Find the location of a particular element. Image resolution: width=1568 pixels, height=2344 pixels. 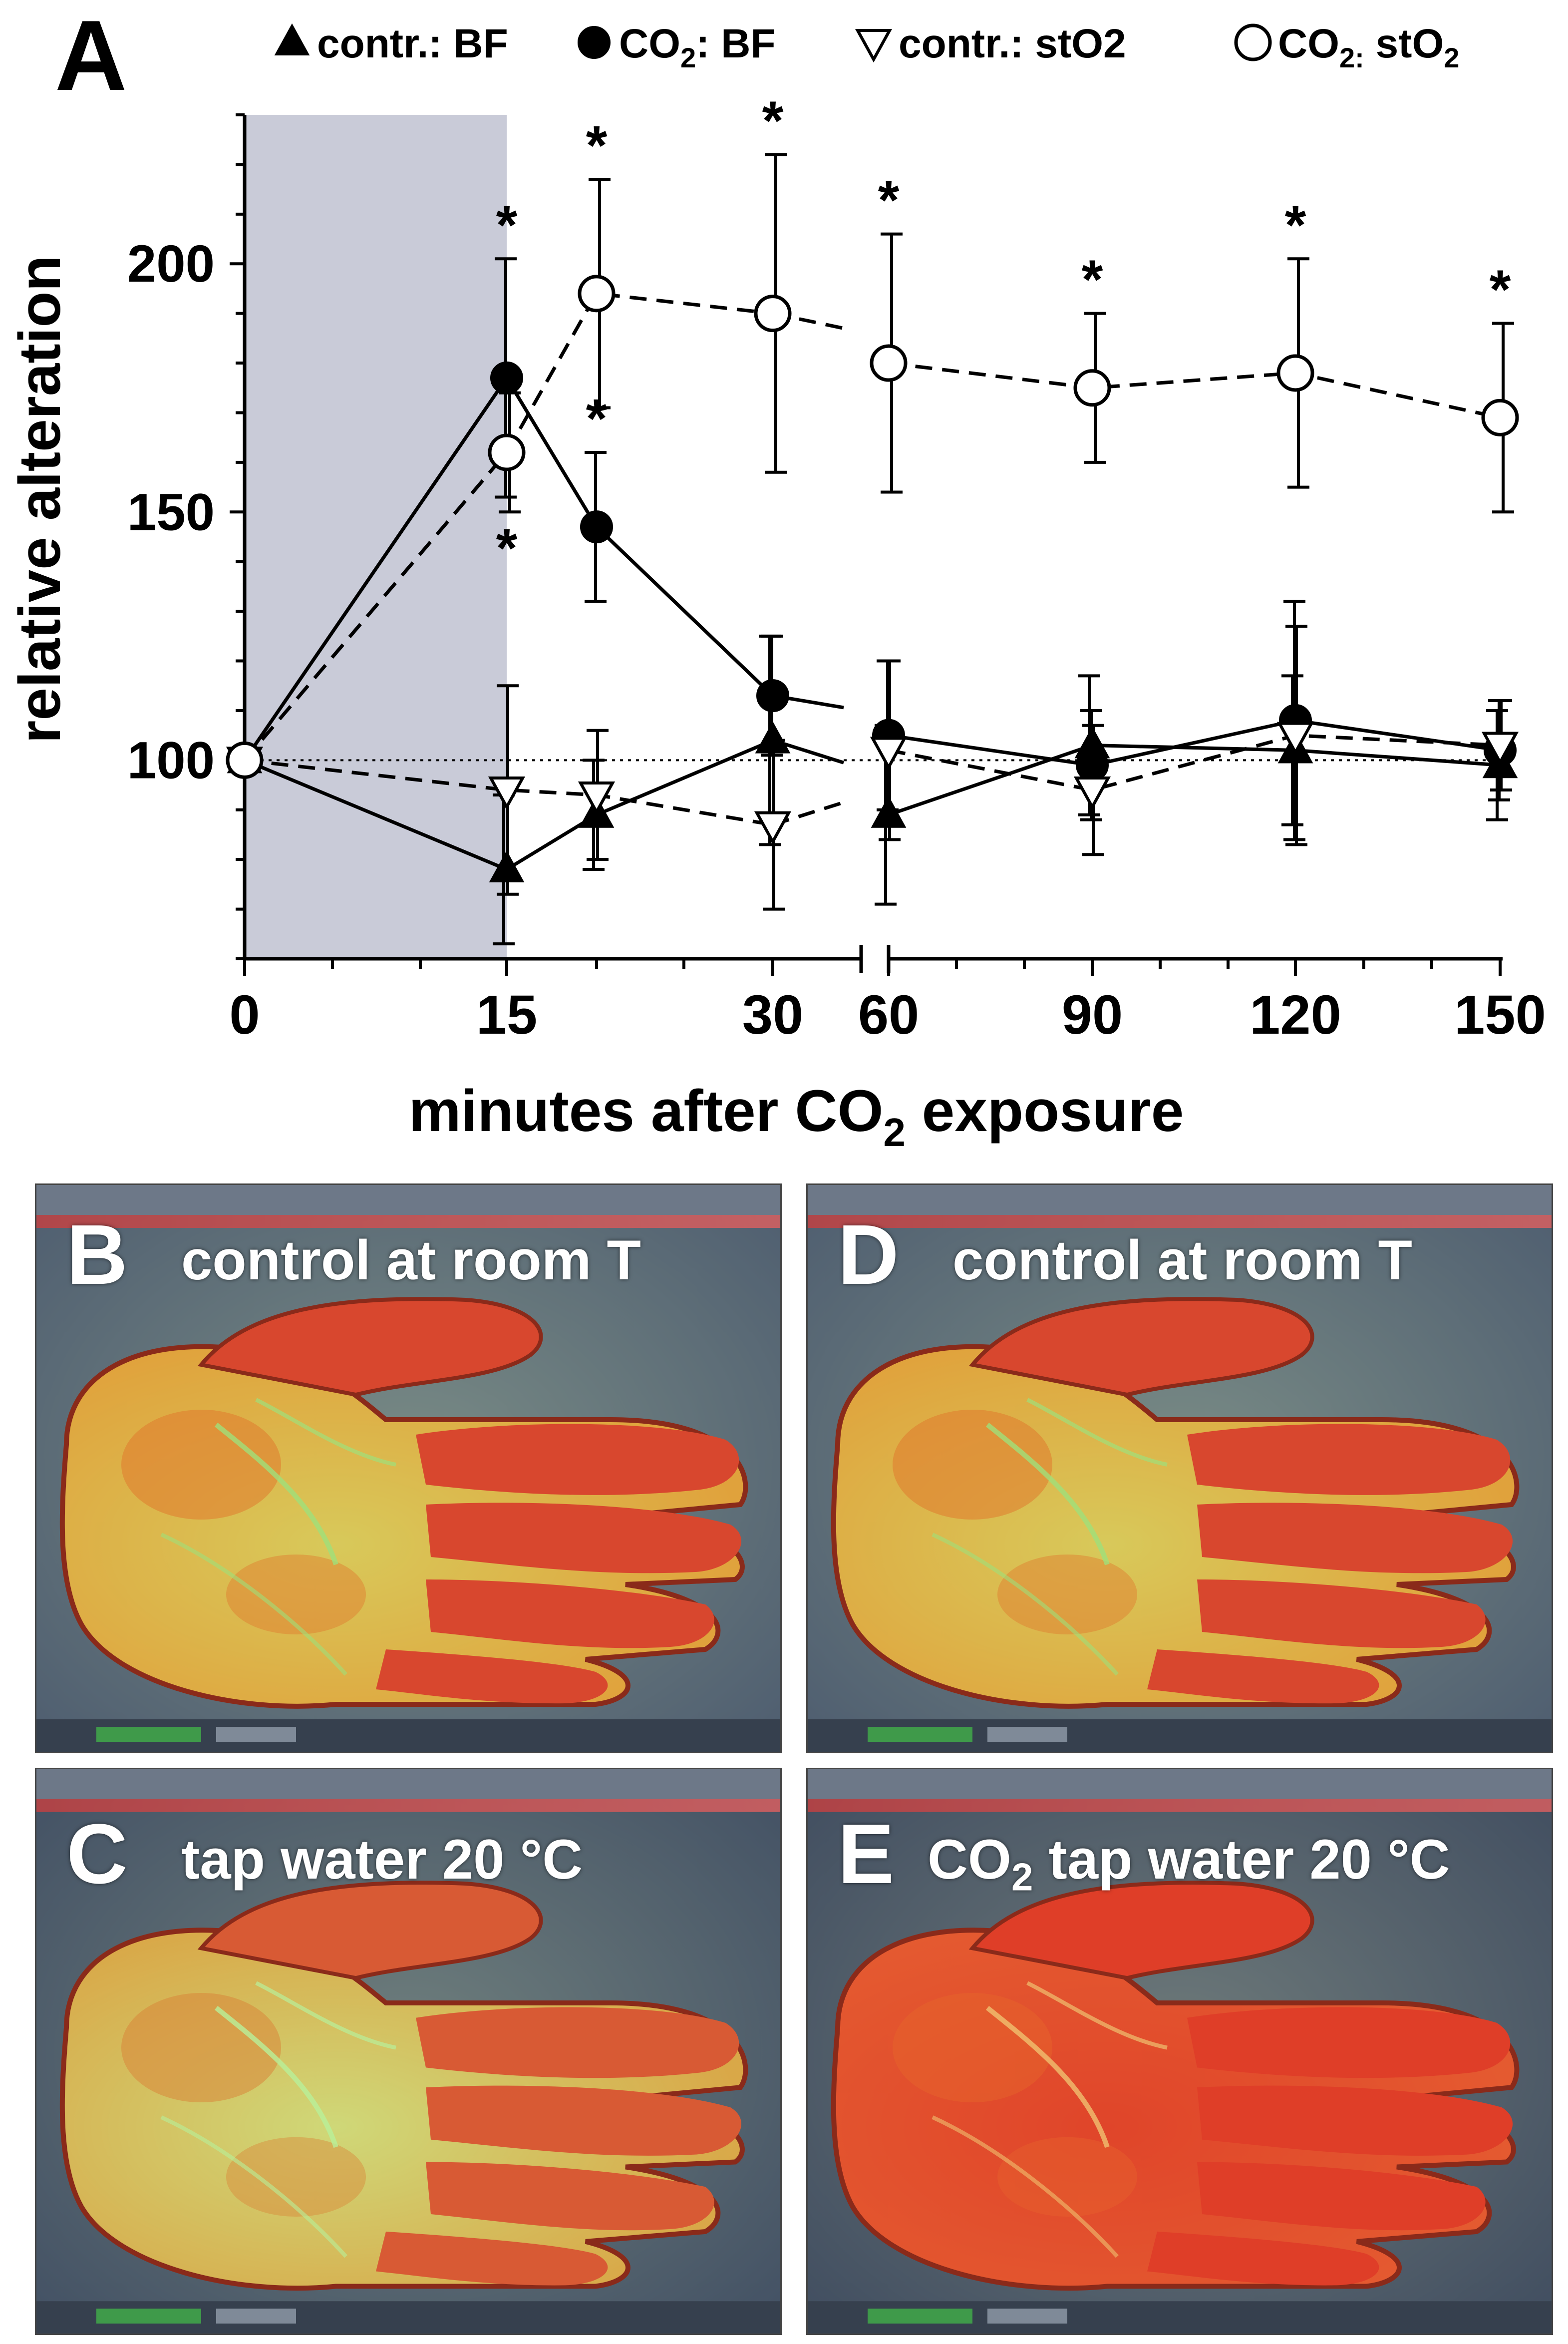

legend-label-sub: 2 is located at coordinates (688, 58).